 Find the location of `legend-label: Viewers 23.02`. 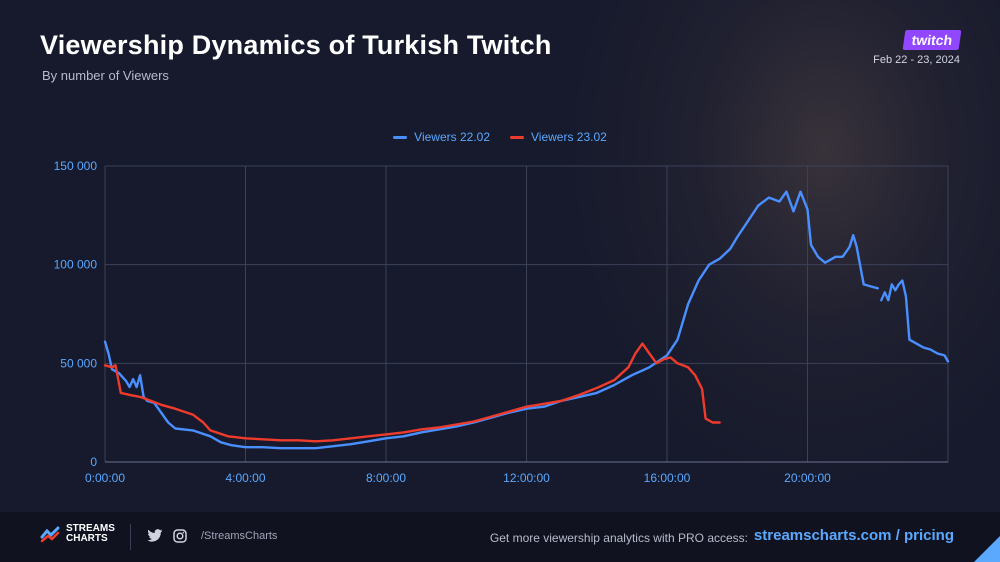

legend-label: Viewers 23.02 is located at coordinates (569, 137).